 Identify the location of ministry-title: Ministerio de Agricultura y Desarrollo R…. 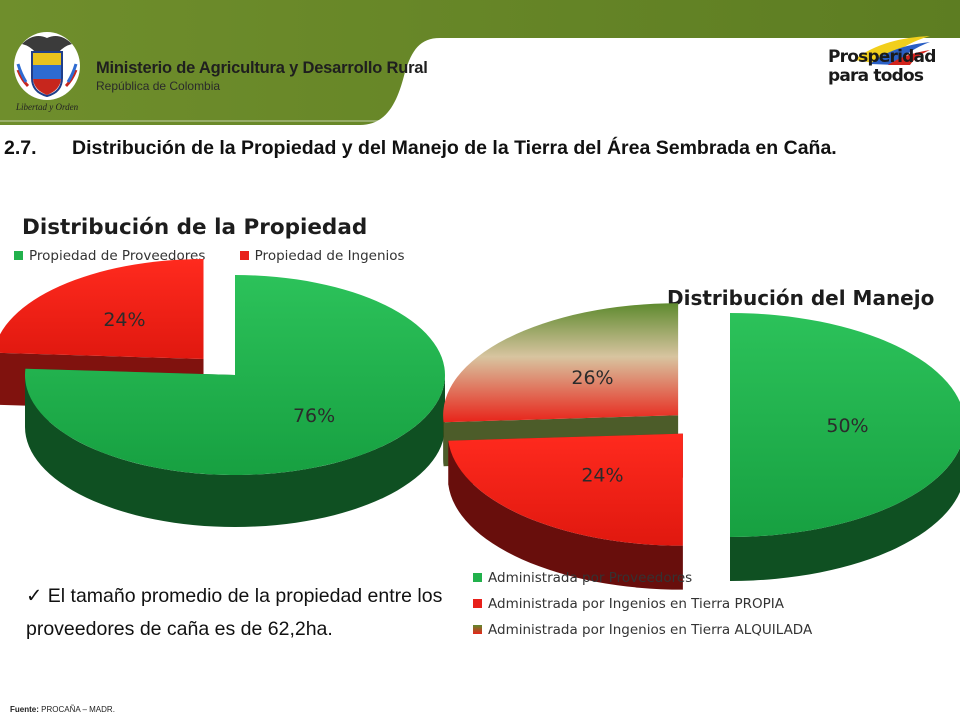
(262, 68).